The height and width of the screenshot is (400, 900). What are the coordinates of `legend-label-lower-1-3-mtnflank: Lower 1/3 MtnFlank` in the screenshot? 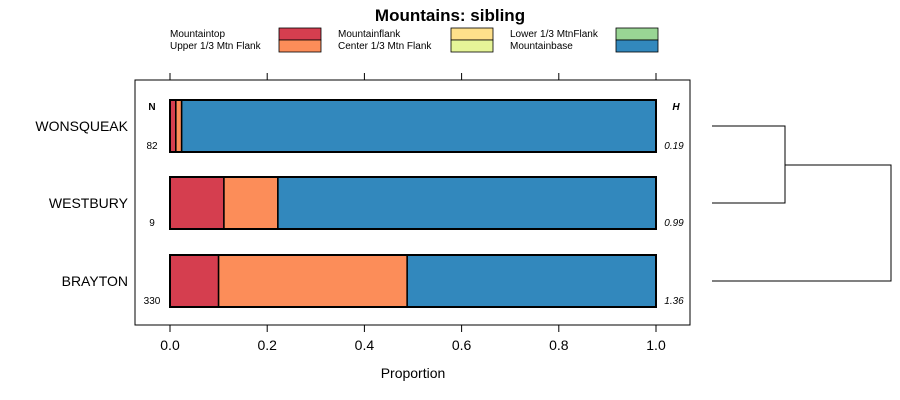 It's located at (554, 34).